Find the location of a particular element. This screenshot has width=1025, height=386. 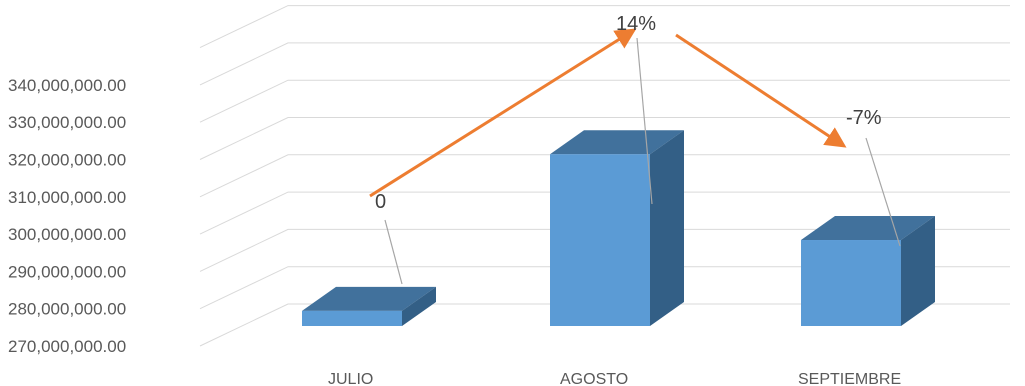

y-tick-label: 290,000,000.00 is located at coordinates (67, 271).